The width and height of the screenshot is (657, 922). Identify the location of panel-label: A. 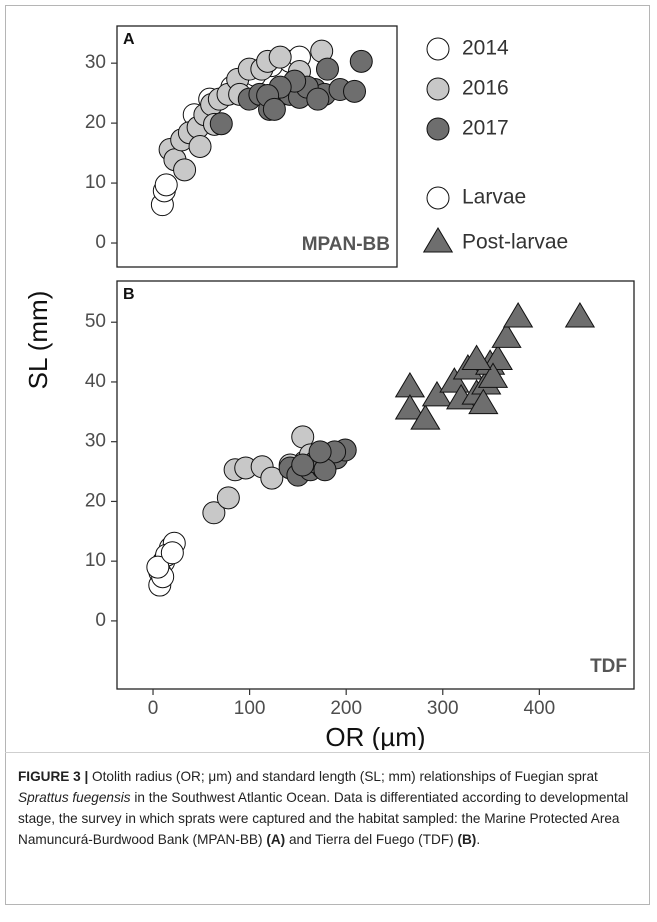
(129, 39).